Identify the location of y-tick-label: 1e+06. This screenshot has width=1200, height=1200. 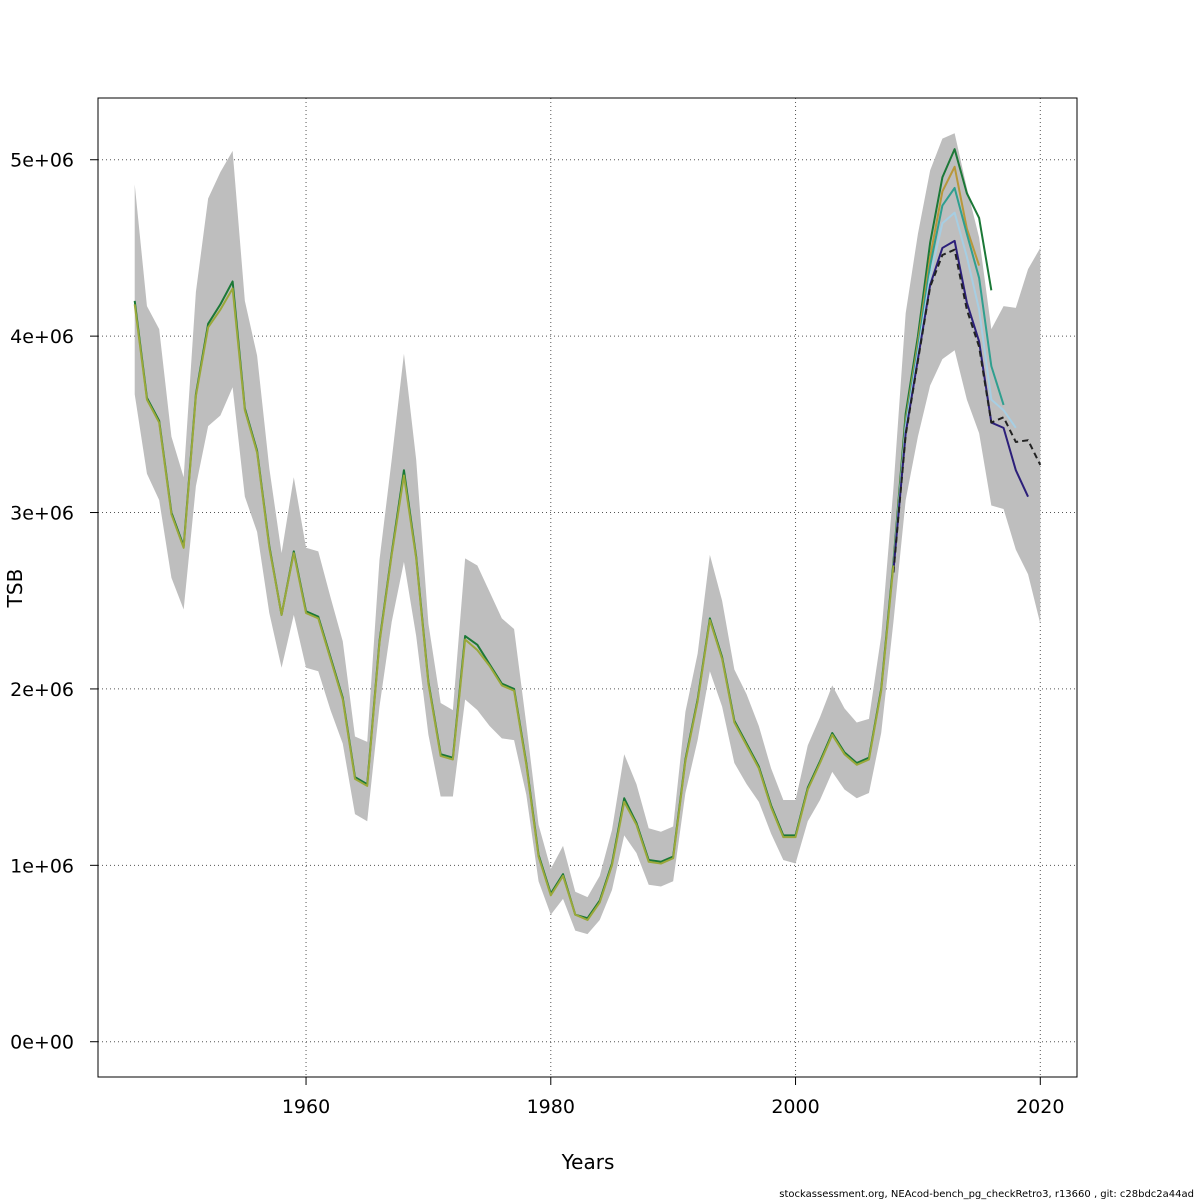
(42, 866).